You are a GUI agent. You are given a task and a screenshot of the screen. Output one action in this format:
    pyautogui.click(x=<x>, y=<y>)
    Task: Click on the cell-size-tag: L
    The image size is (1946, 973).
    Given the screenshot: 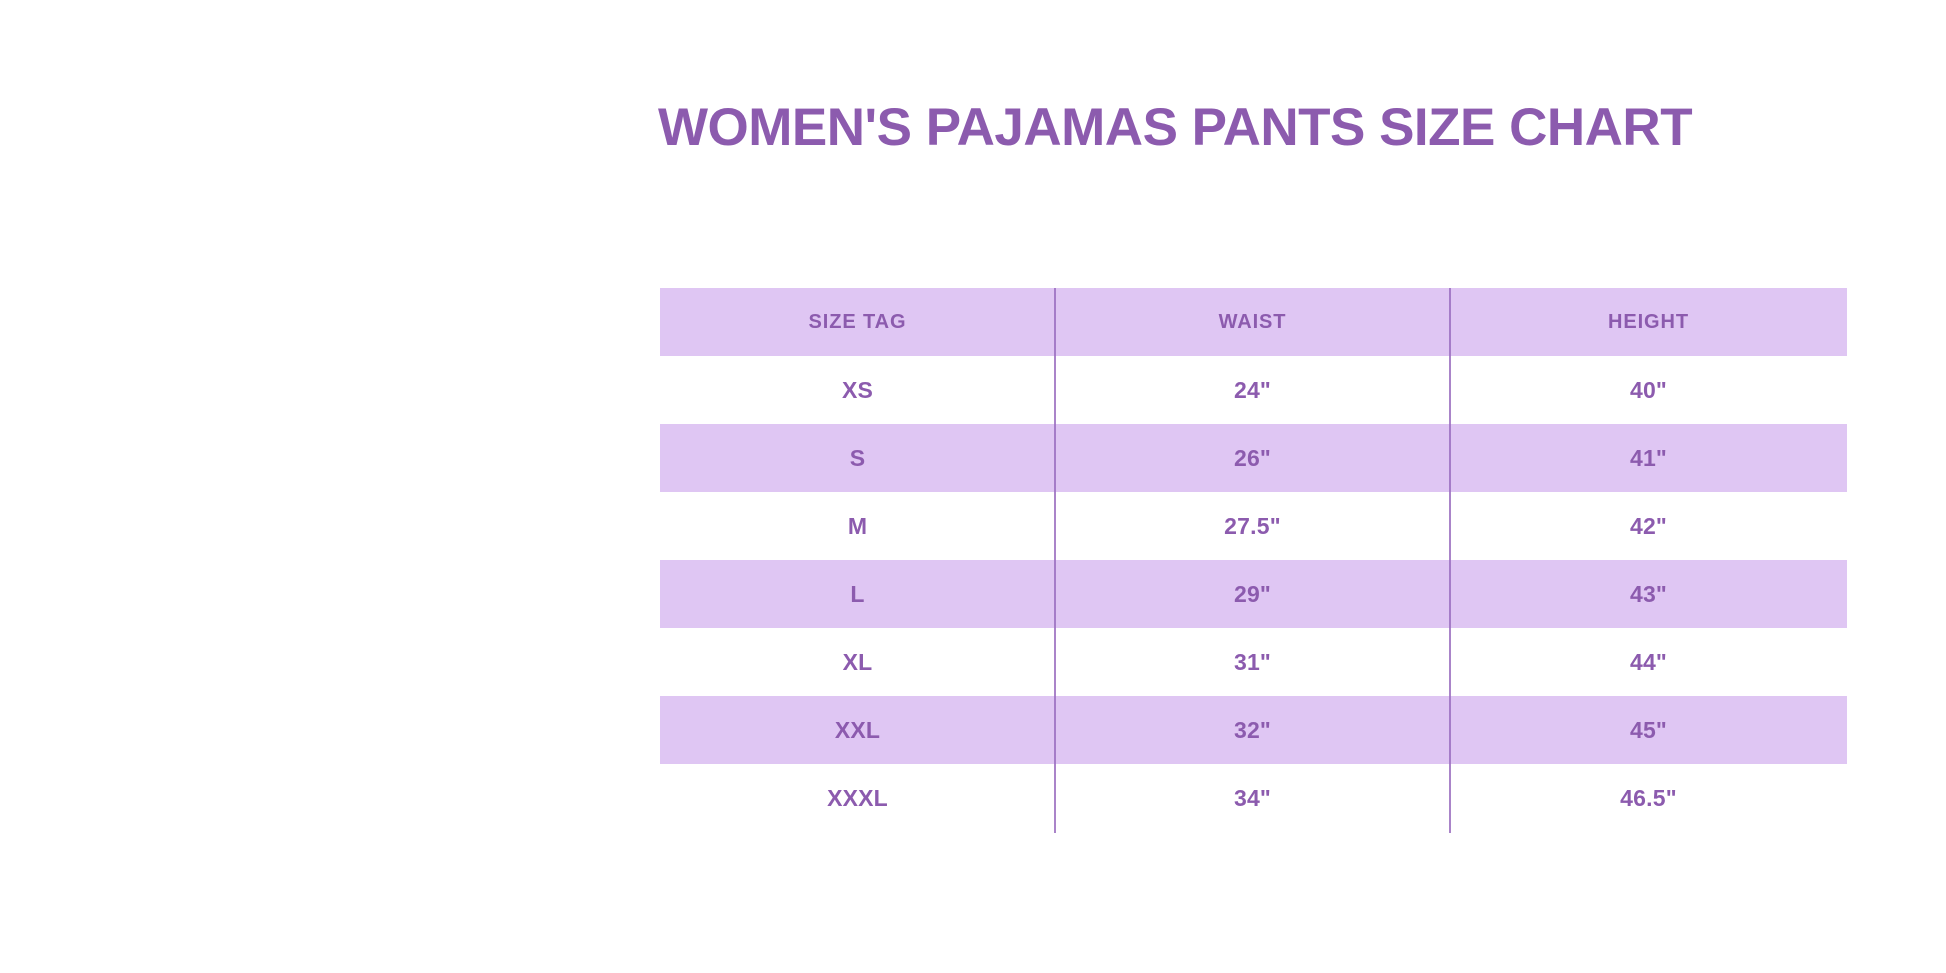 What is the action you would take?
    pyautogui.click(x=857, y=594)
    